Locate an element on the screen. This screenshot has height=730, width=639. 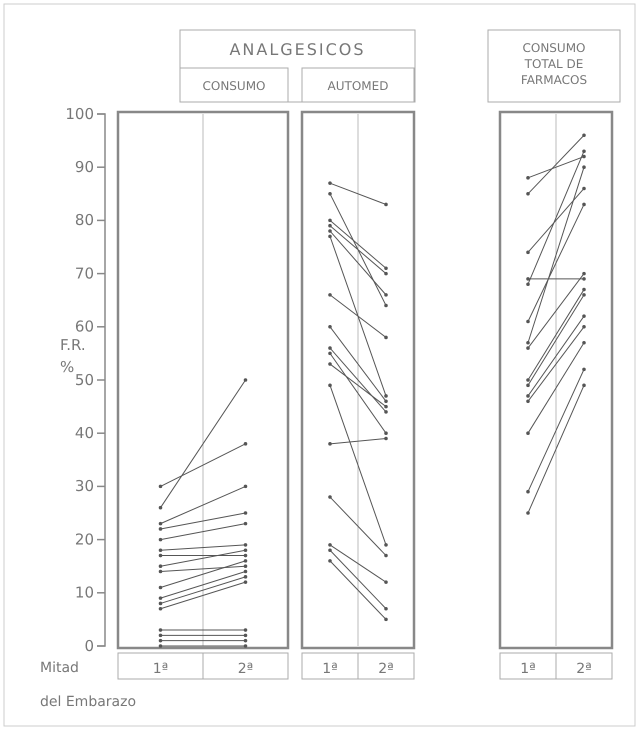
y-tick-label: 0 is located at coordinates (89, 645).